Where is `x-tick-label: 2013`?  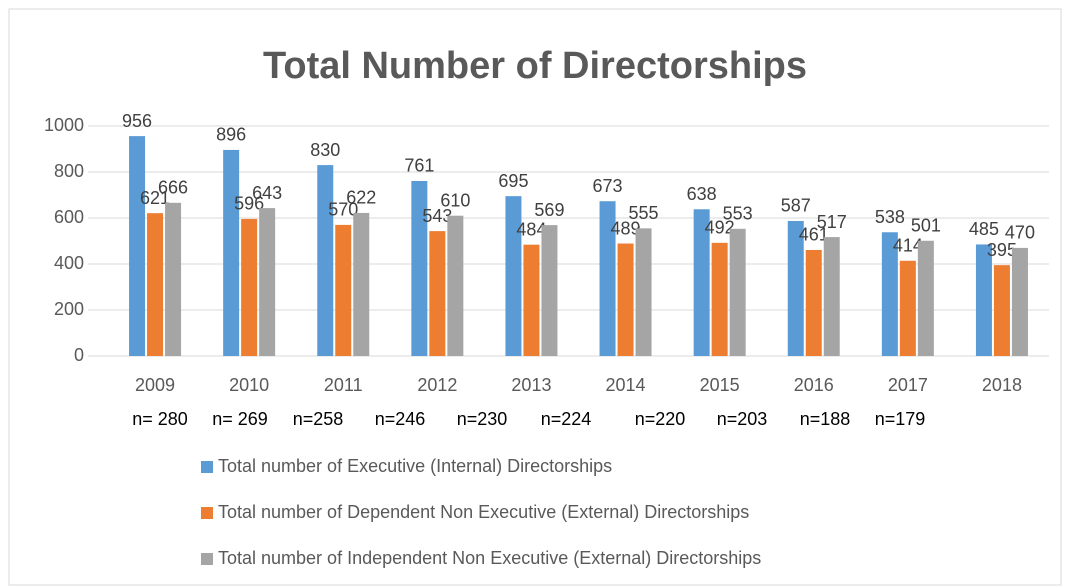 x-tick-label: 2013 is located at coordinates (531, 385).